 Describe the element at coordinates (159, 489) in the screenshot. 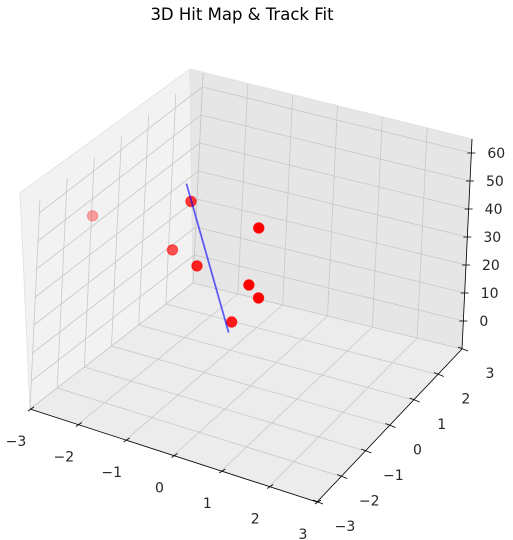

I see `x-tick-label: 0` at that location.